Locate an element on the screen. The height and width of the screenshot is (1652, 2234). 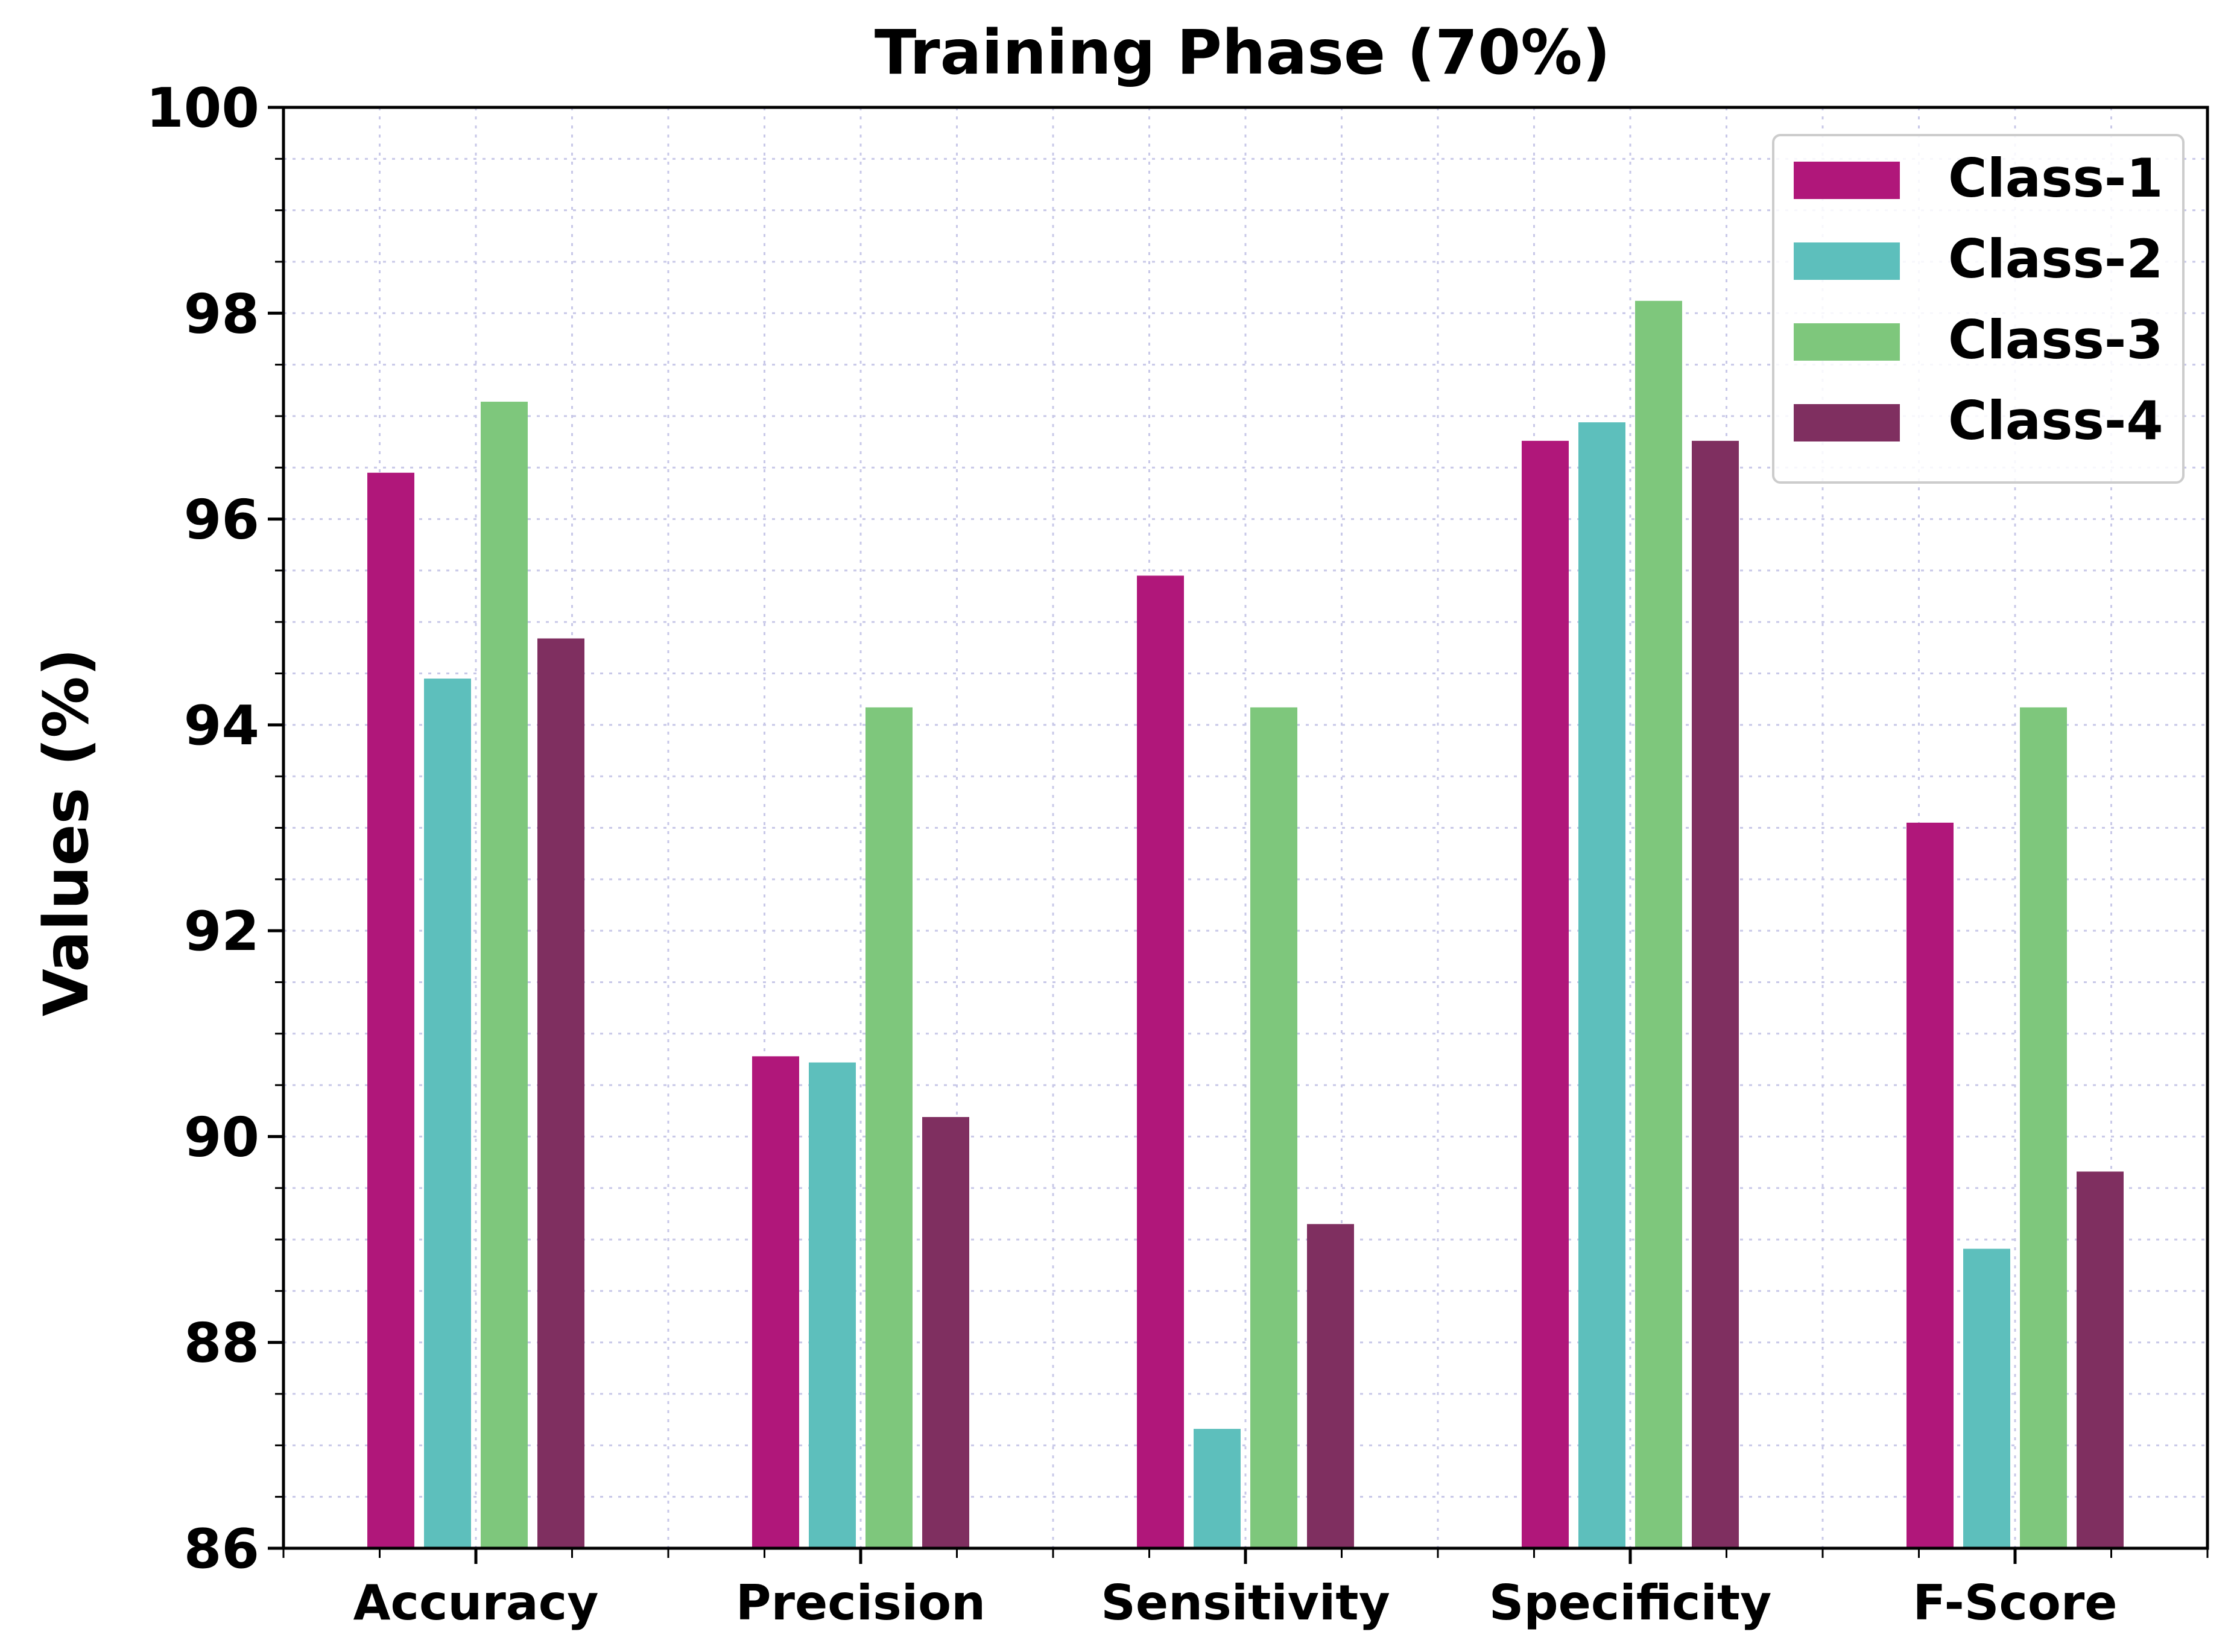
x-tick-label: Sensitivity is located at coordinates (1246, 1603).